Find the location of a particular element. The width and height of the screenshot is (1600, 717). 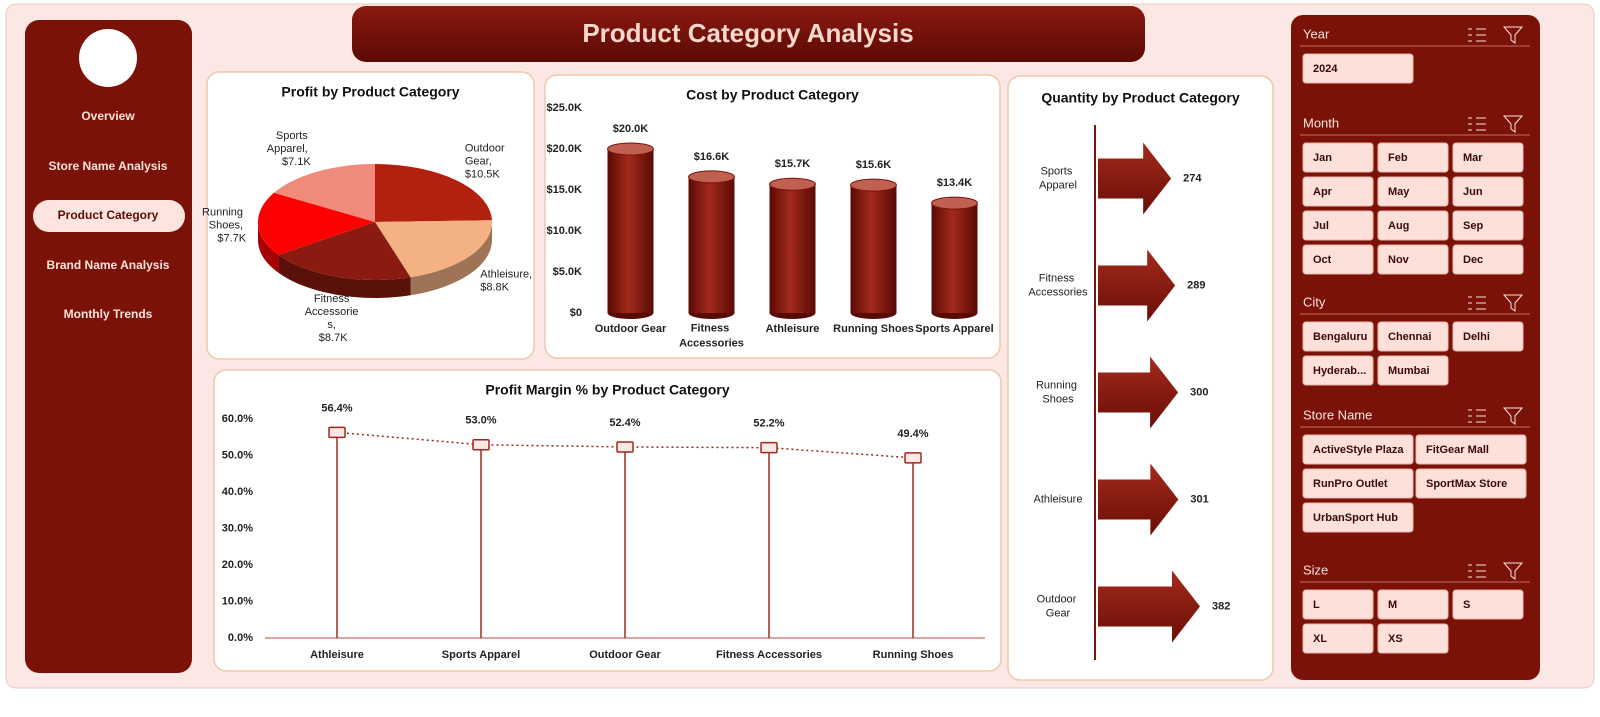

slicer-item-label: Sep is located at coordinates (1473, 226).